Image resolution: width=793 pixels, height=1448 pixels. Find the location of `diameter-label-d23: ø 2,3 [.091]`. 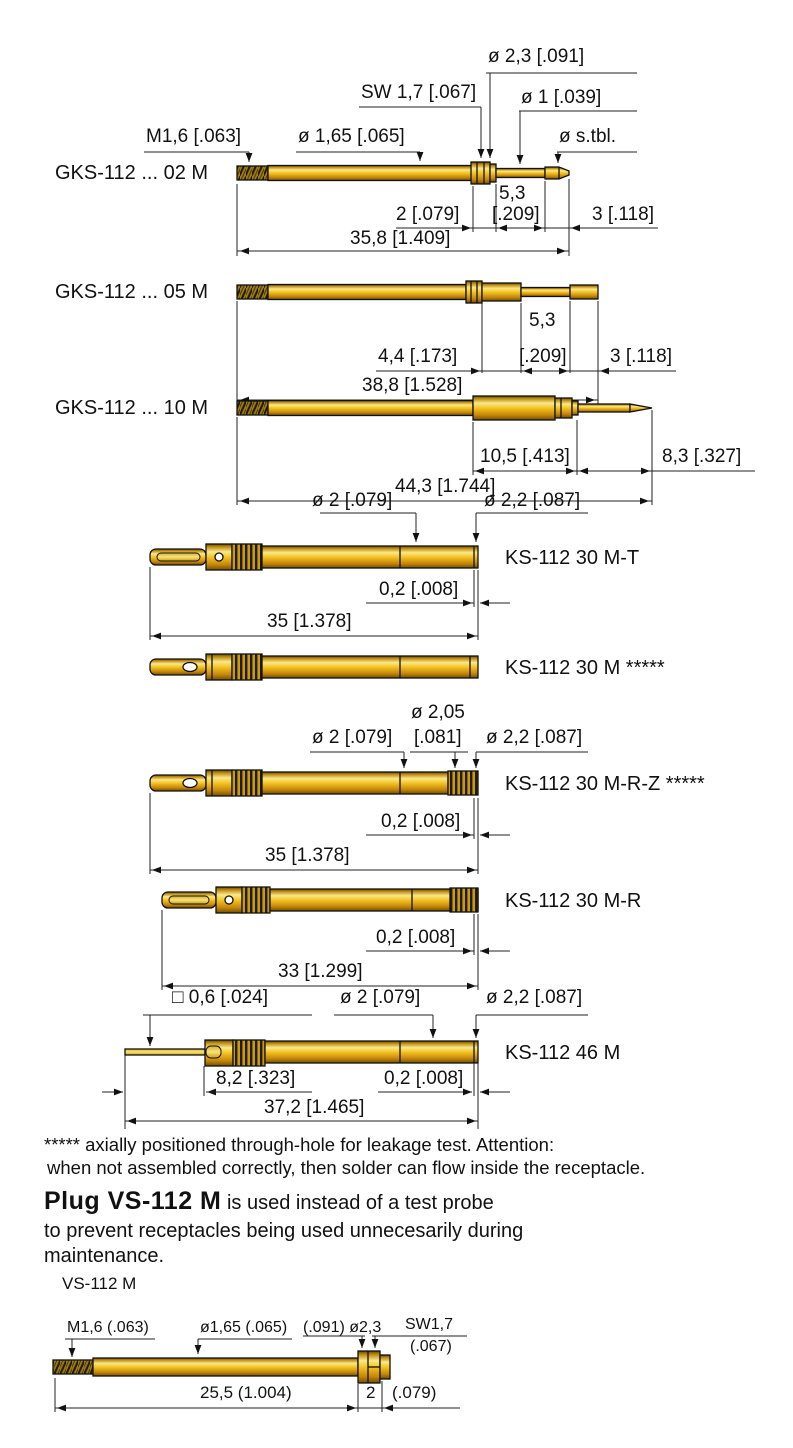

diameter-label-d23: ø 2,3 [.091] is located at coordinates (536, 56).